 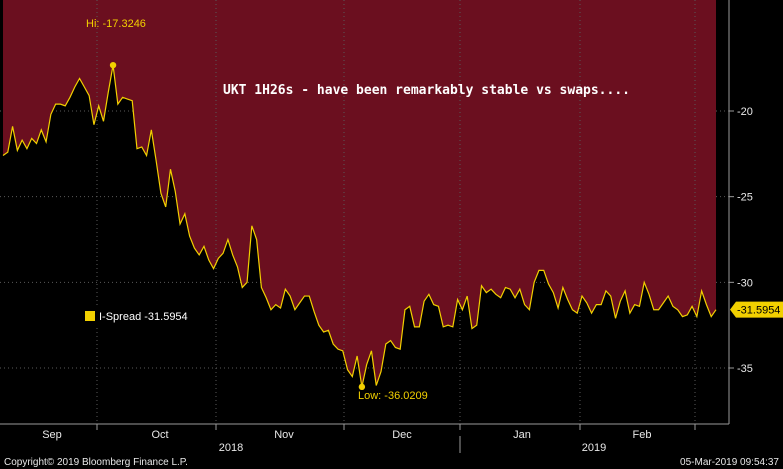 What do you see at coordinates (741, 240) in the screenshot?
I see `y-axis: -20 -25 -30 -35` at bounding box center [741, 240].